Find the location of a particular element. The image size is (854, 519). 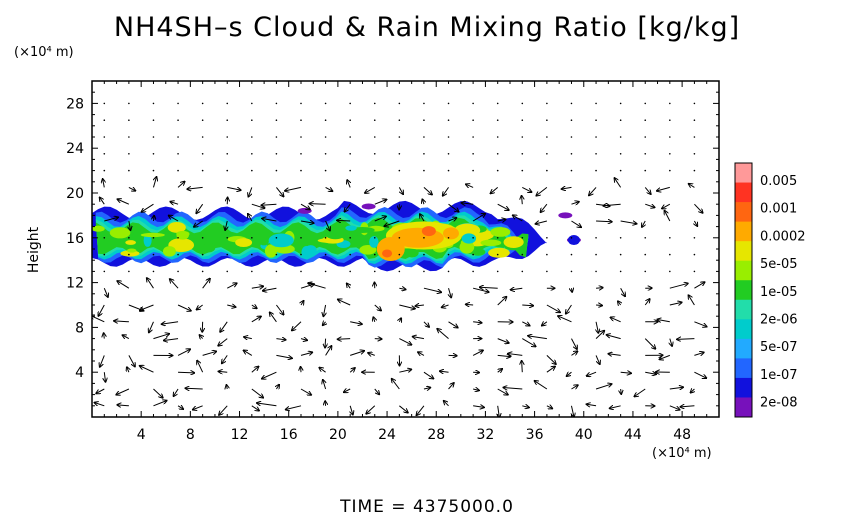

colorbar-label: 1e-05 is located at coordinates (779, 292).